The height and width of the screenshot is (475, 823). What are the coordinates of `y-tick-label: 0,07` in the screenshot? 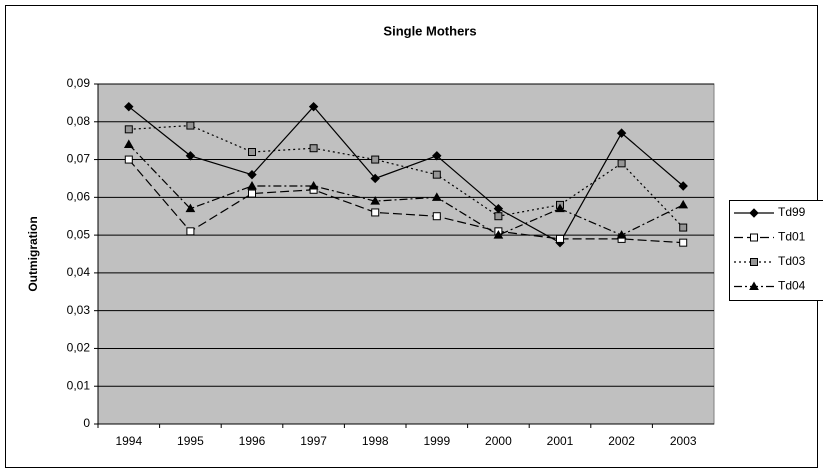 It's located at (79, 159).